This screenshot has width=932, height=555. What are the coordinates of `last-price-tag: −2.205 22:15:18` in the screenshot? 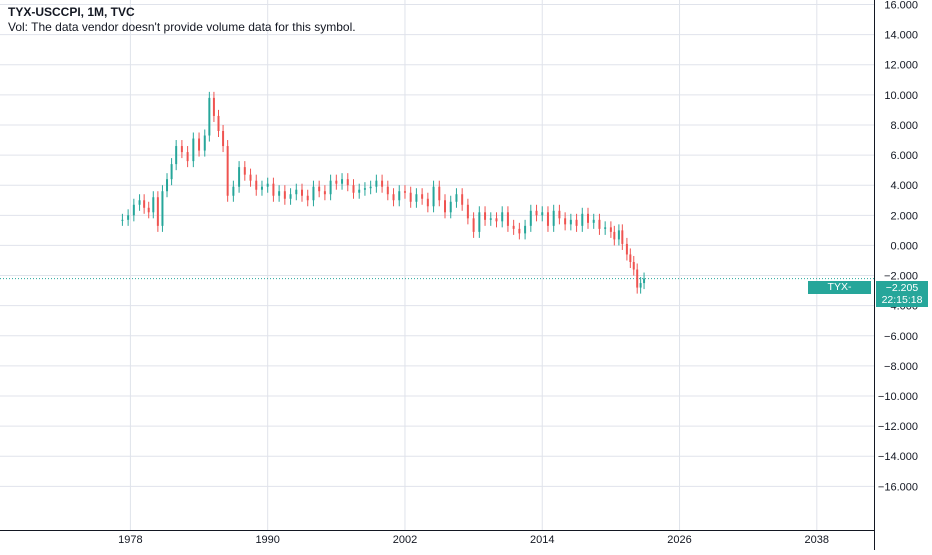 It's located at (902, 294).